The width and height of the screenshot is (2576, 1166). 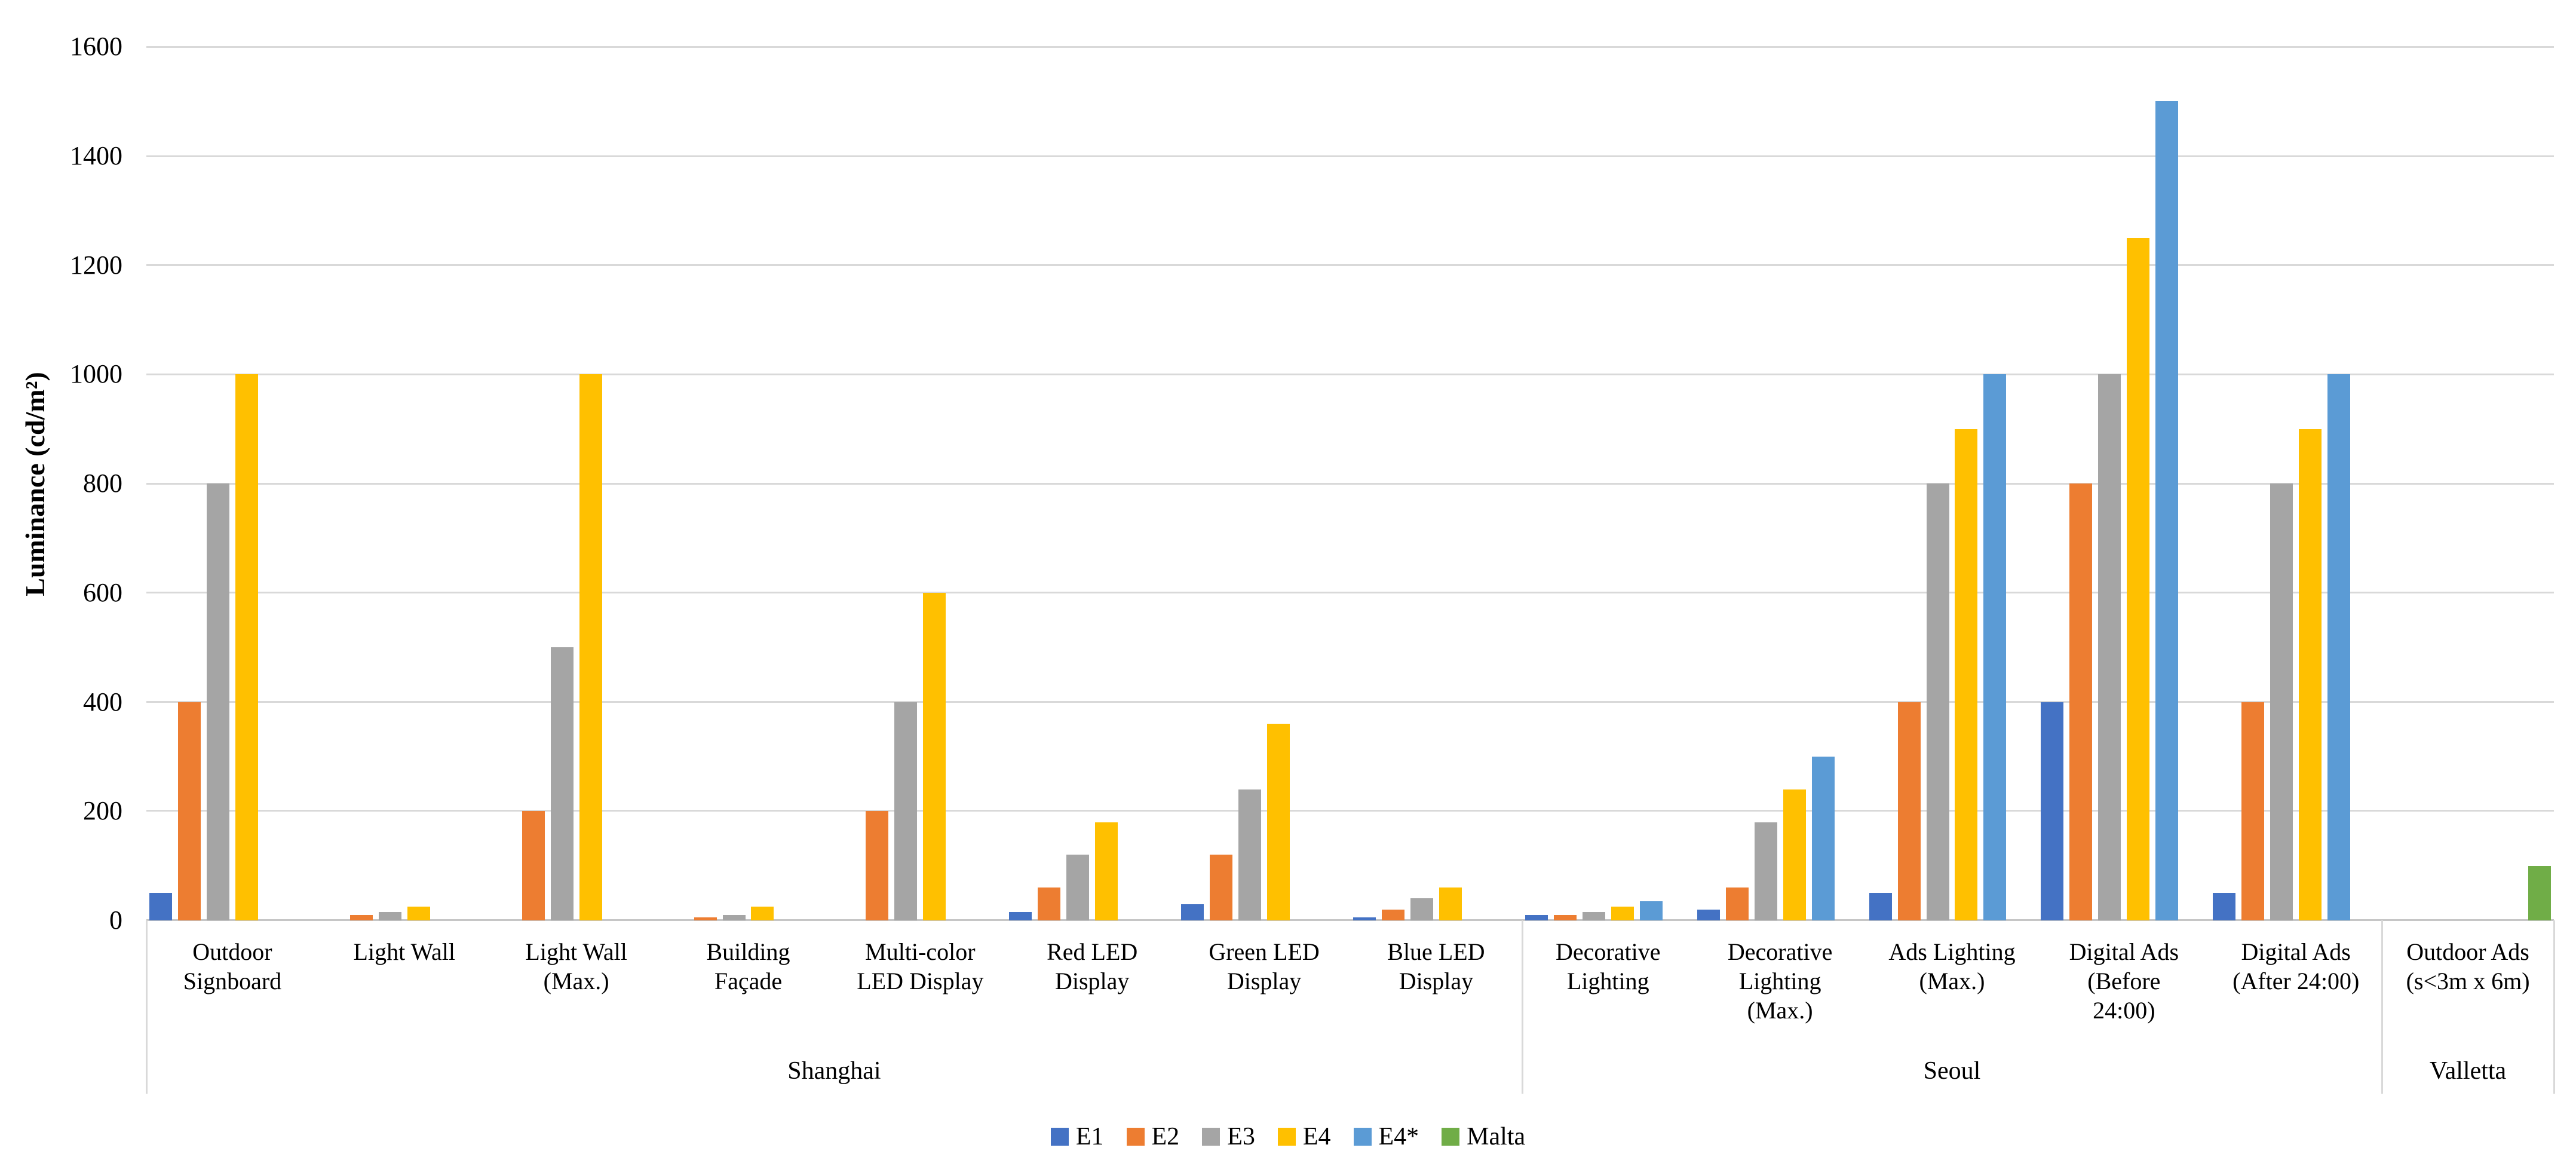 I want to click on x-axis-category-label: Outdoor Signboard, so click(x=232, y=966).